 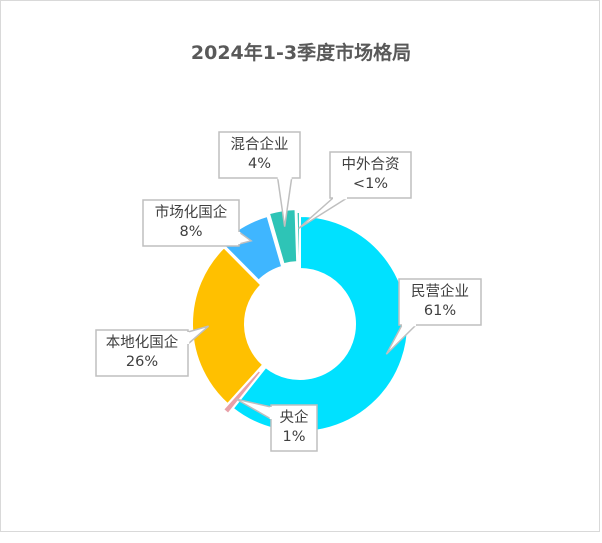 I want to click on data-label-0: 民营企业 61%, so click(x=440, y=302).